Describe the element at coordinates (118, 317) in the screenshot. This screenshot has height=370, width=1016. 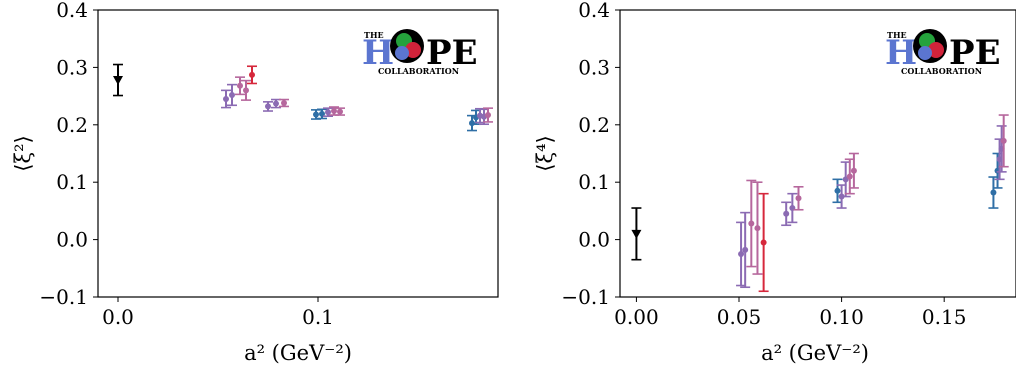
I see `x-tick-label: 0.0` at that location.